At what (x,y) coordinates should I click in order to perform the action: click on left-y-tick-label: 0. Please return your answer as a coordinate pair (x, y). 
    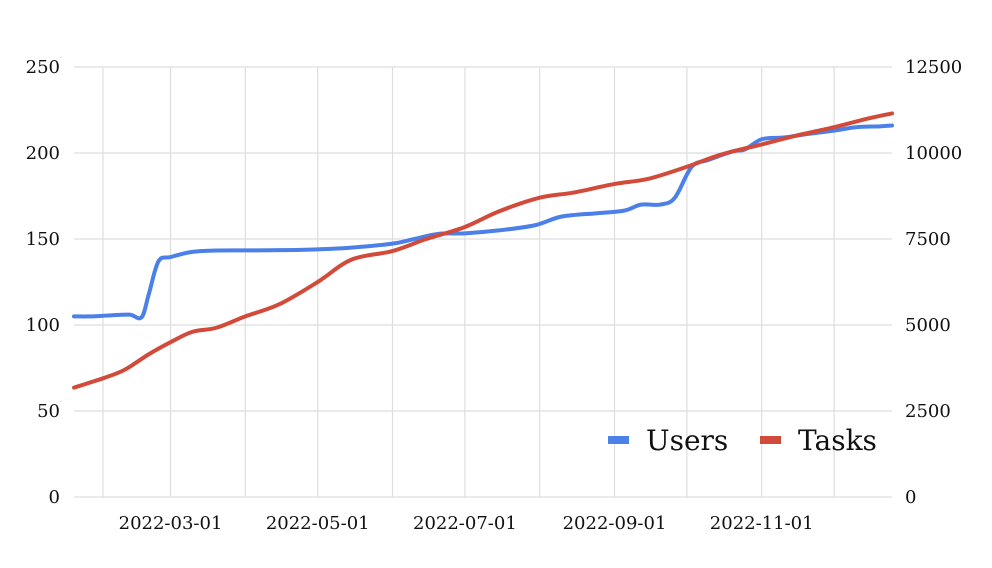
    Looking at the image, I should click on (54, 497).